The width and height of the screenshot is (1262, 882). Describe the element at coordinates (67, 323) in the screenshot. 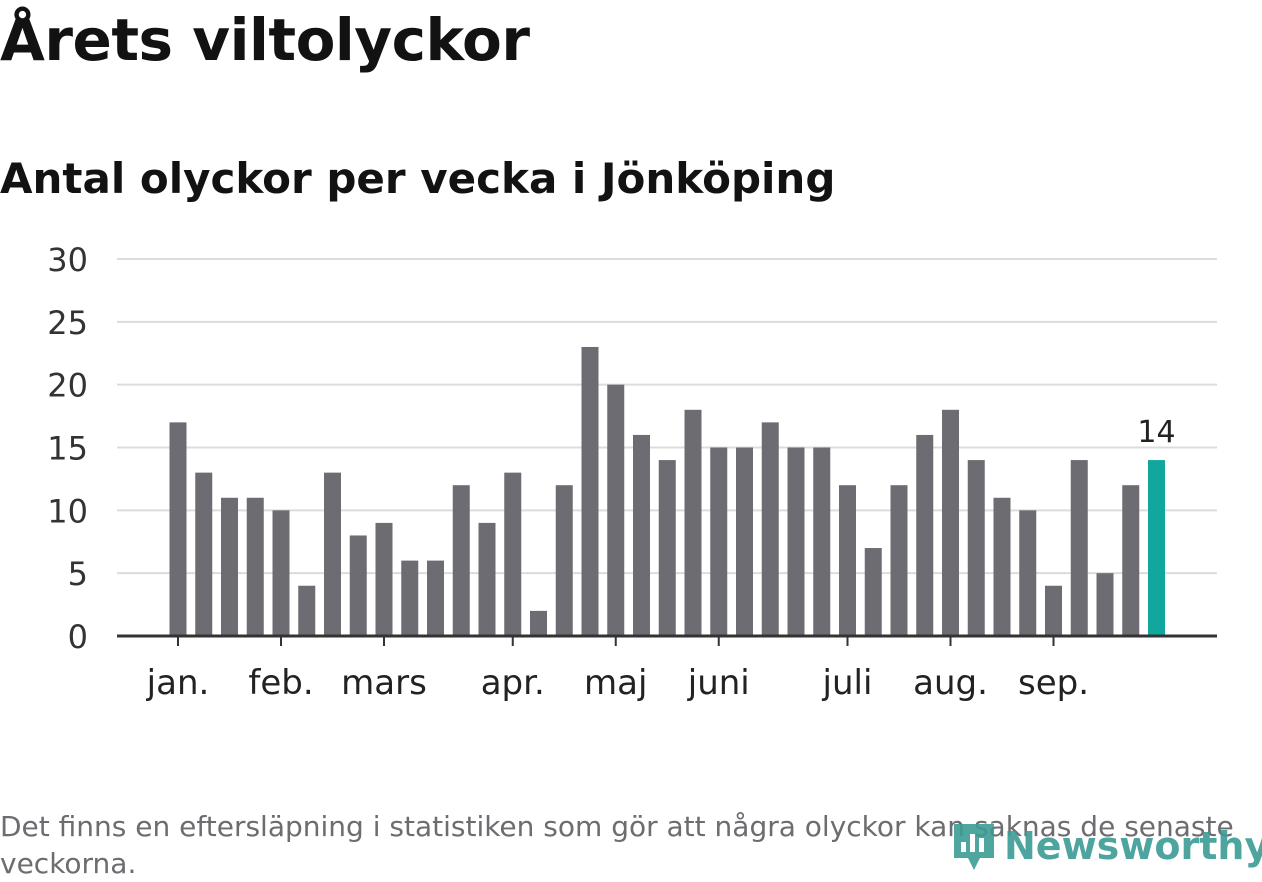

I see `y-tick-label: 25` at that location.